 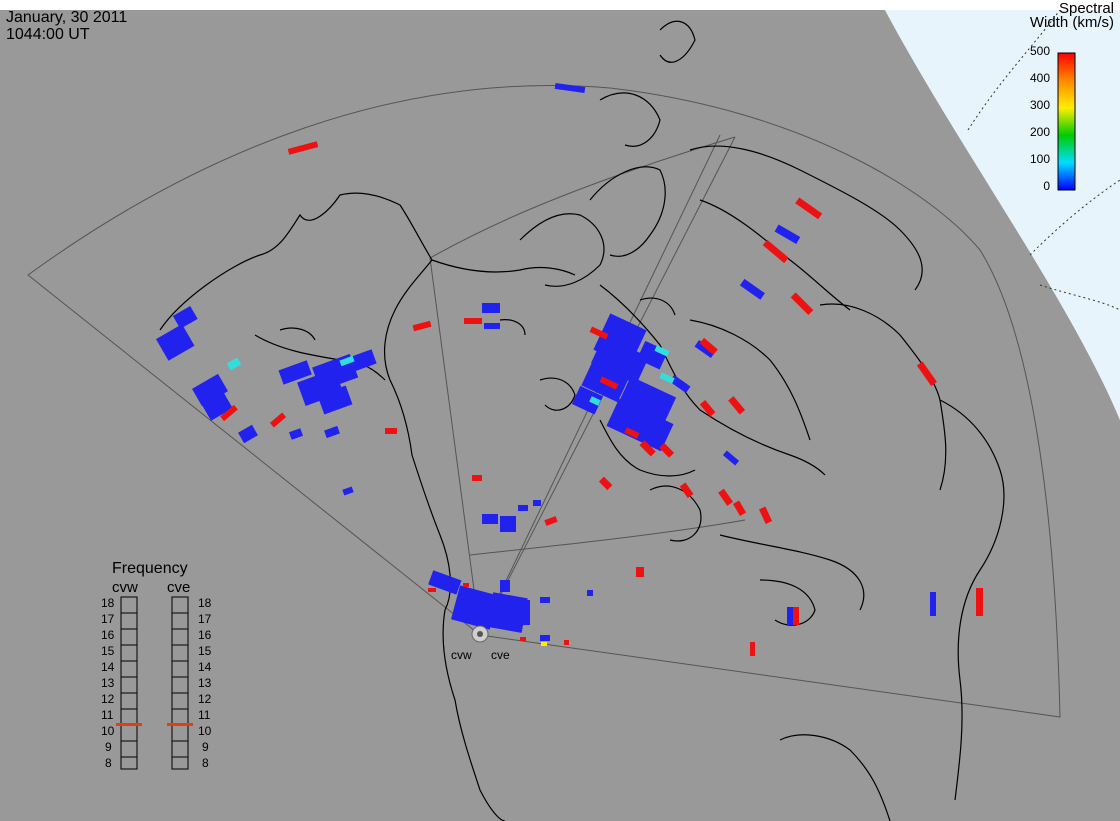 What do you see at coordinates (125, 587) in the screenshot?
I see `frequency-cvw-label: cvw` at bounding box center [125, 587].